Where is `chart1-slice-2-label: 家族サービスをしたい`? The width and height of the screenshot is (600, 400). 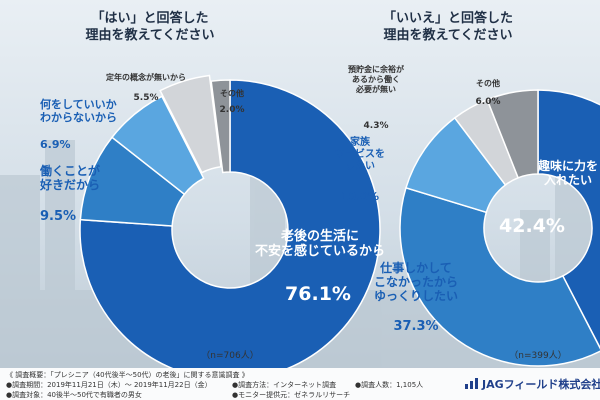 chart1-slice-2-label: 家族サービスをしたい is located at coordinates (360, 153).